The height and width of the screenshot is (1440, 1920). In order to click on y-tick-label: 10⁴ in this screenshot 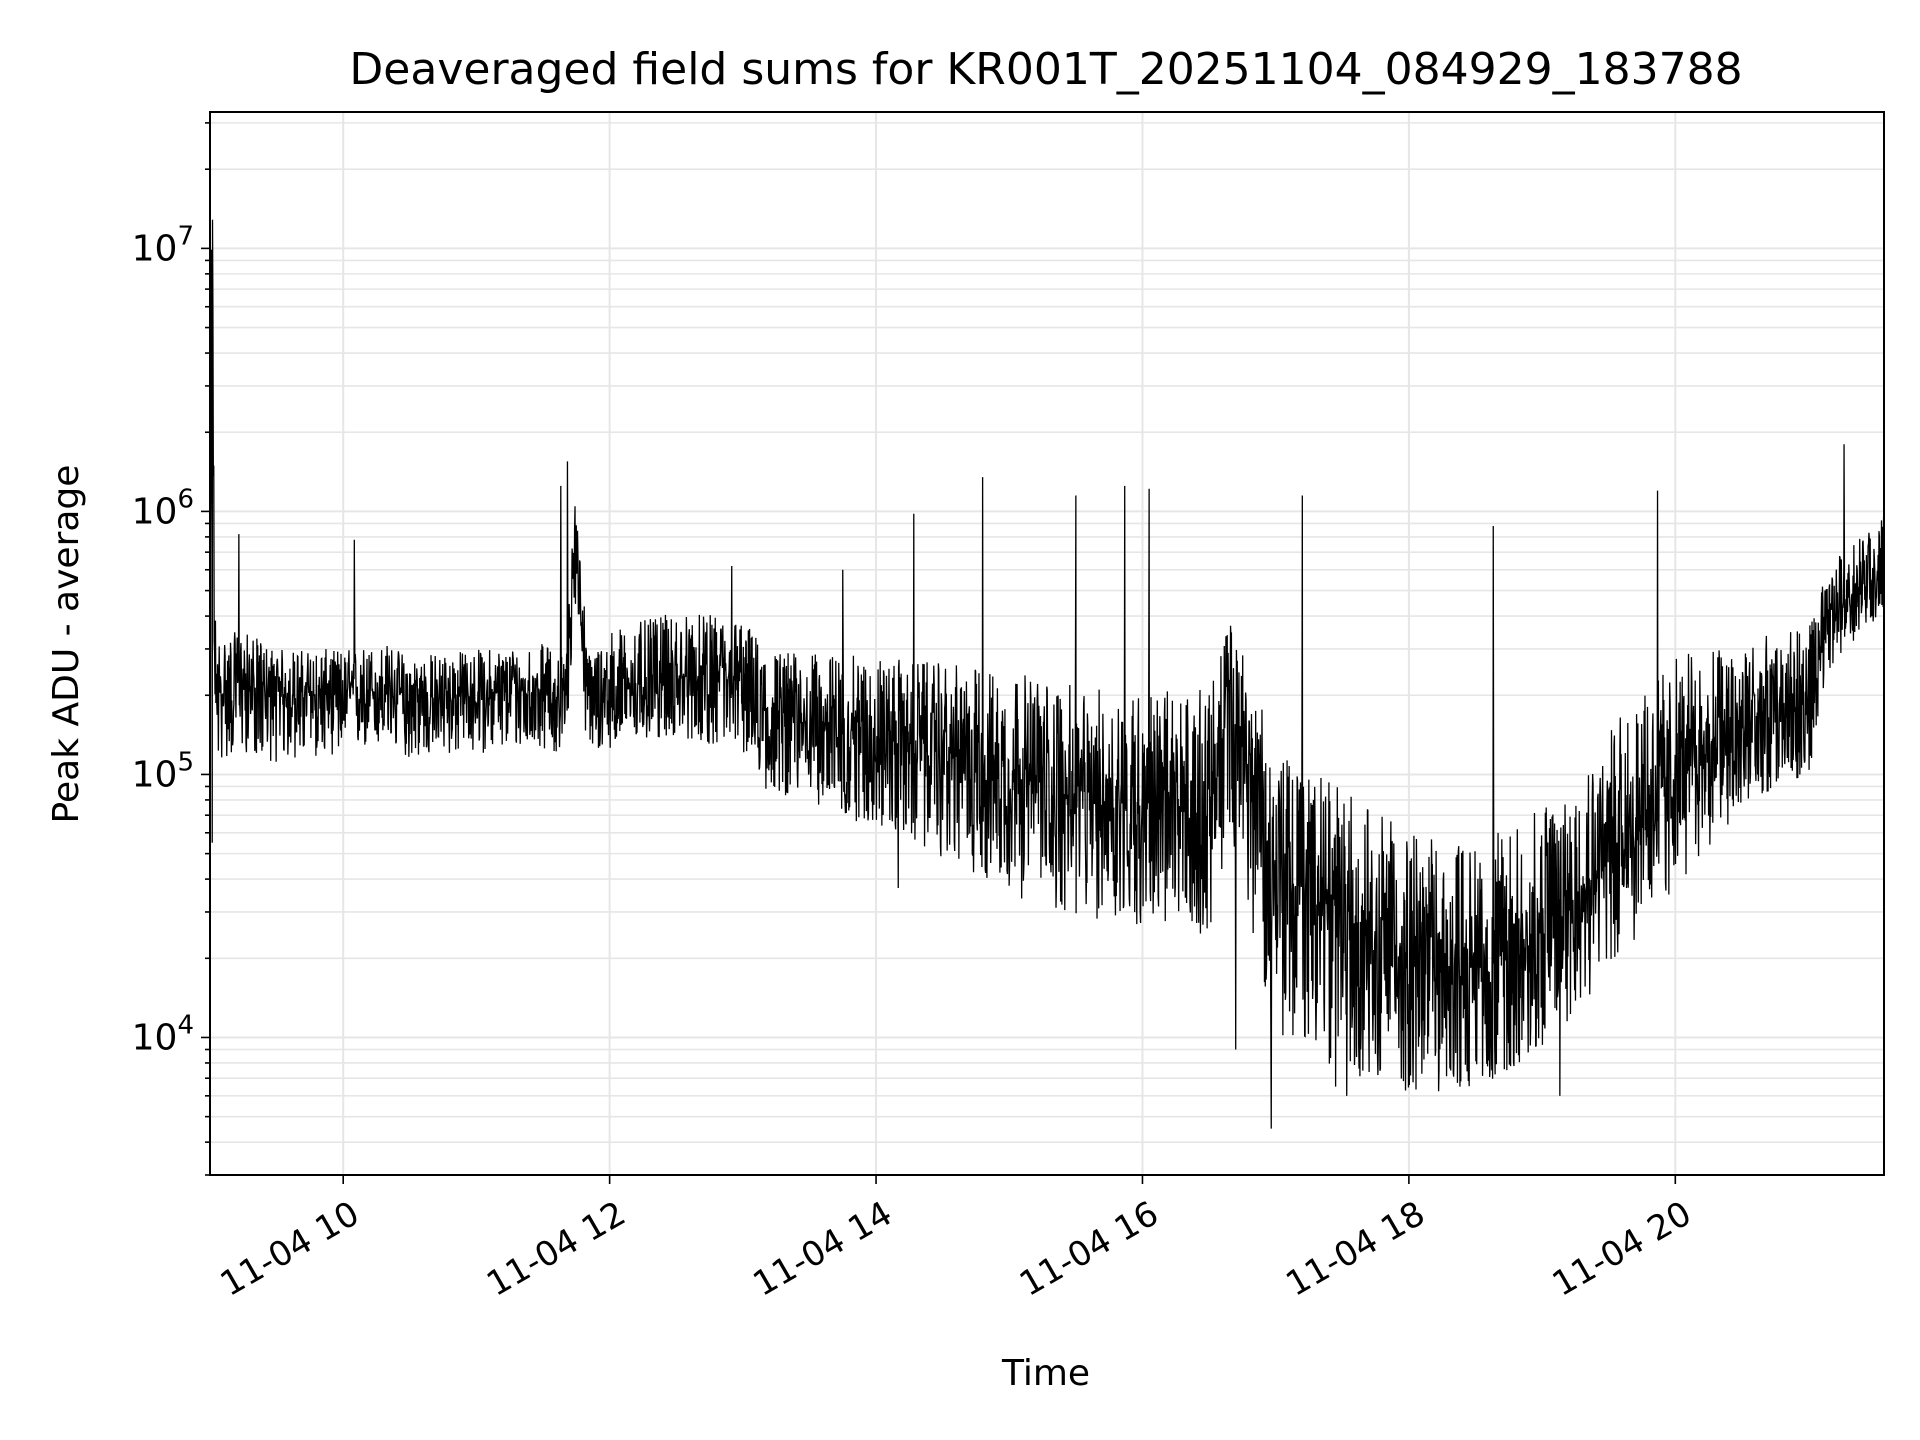, I will do `click(163, 1034)`.